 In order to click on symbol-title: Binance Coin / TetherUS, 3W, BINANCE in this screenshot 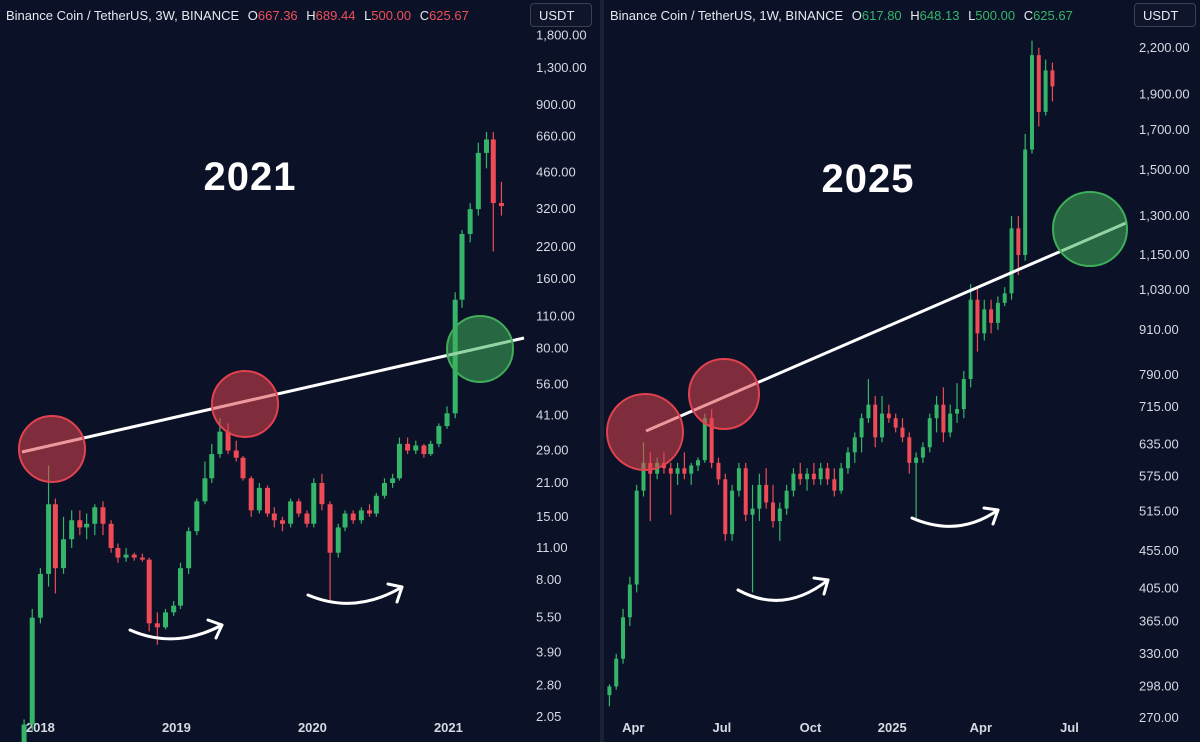, I will do `click(123, 15)`.